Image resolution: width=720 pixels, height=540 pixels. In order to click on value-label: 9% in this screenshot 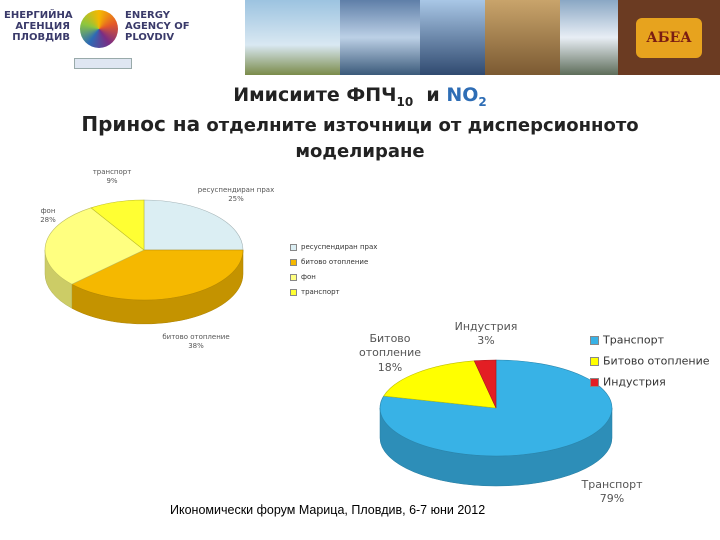, I will do `click(112, 181)`.